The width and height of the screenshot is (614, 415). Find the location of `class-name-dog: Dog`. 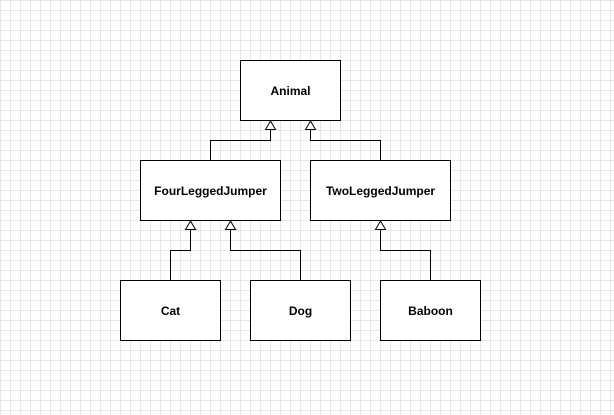

class-name-dog: Dog is located at coordinates (300, 310).